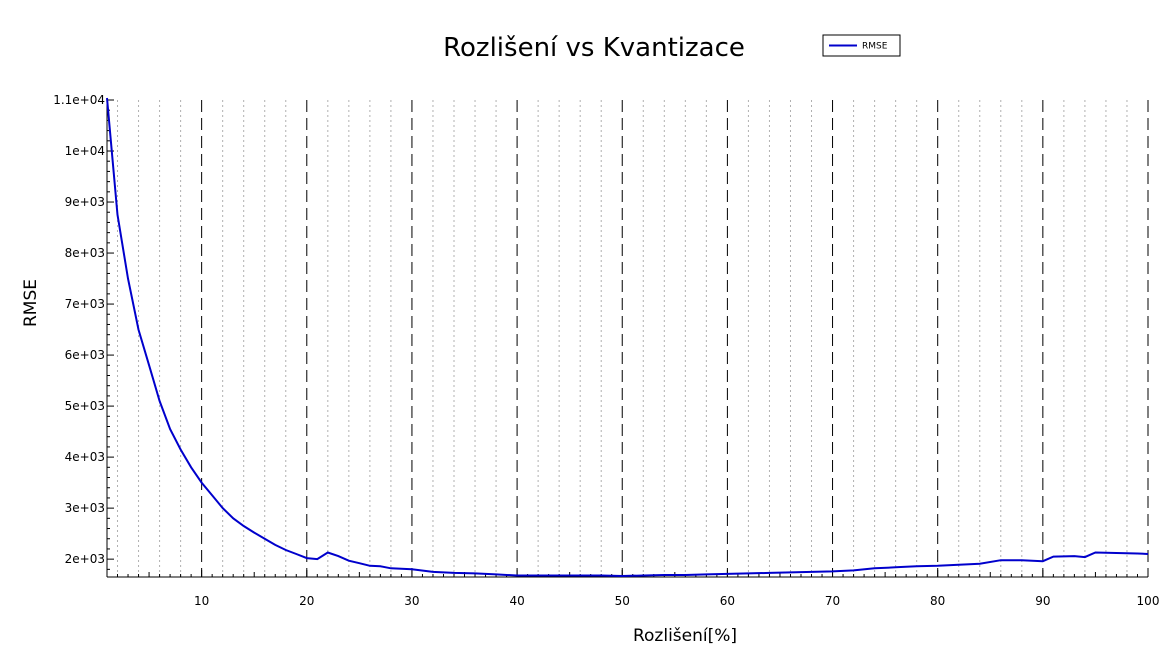 The height and width of the screenshot is (659, 1173). I want to click on y-axis-label: RMSE, so click(31, 303).